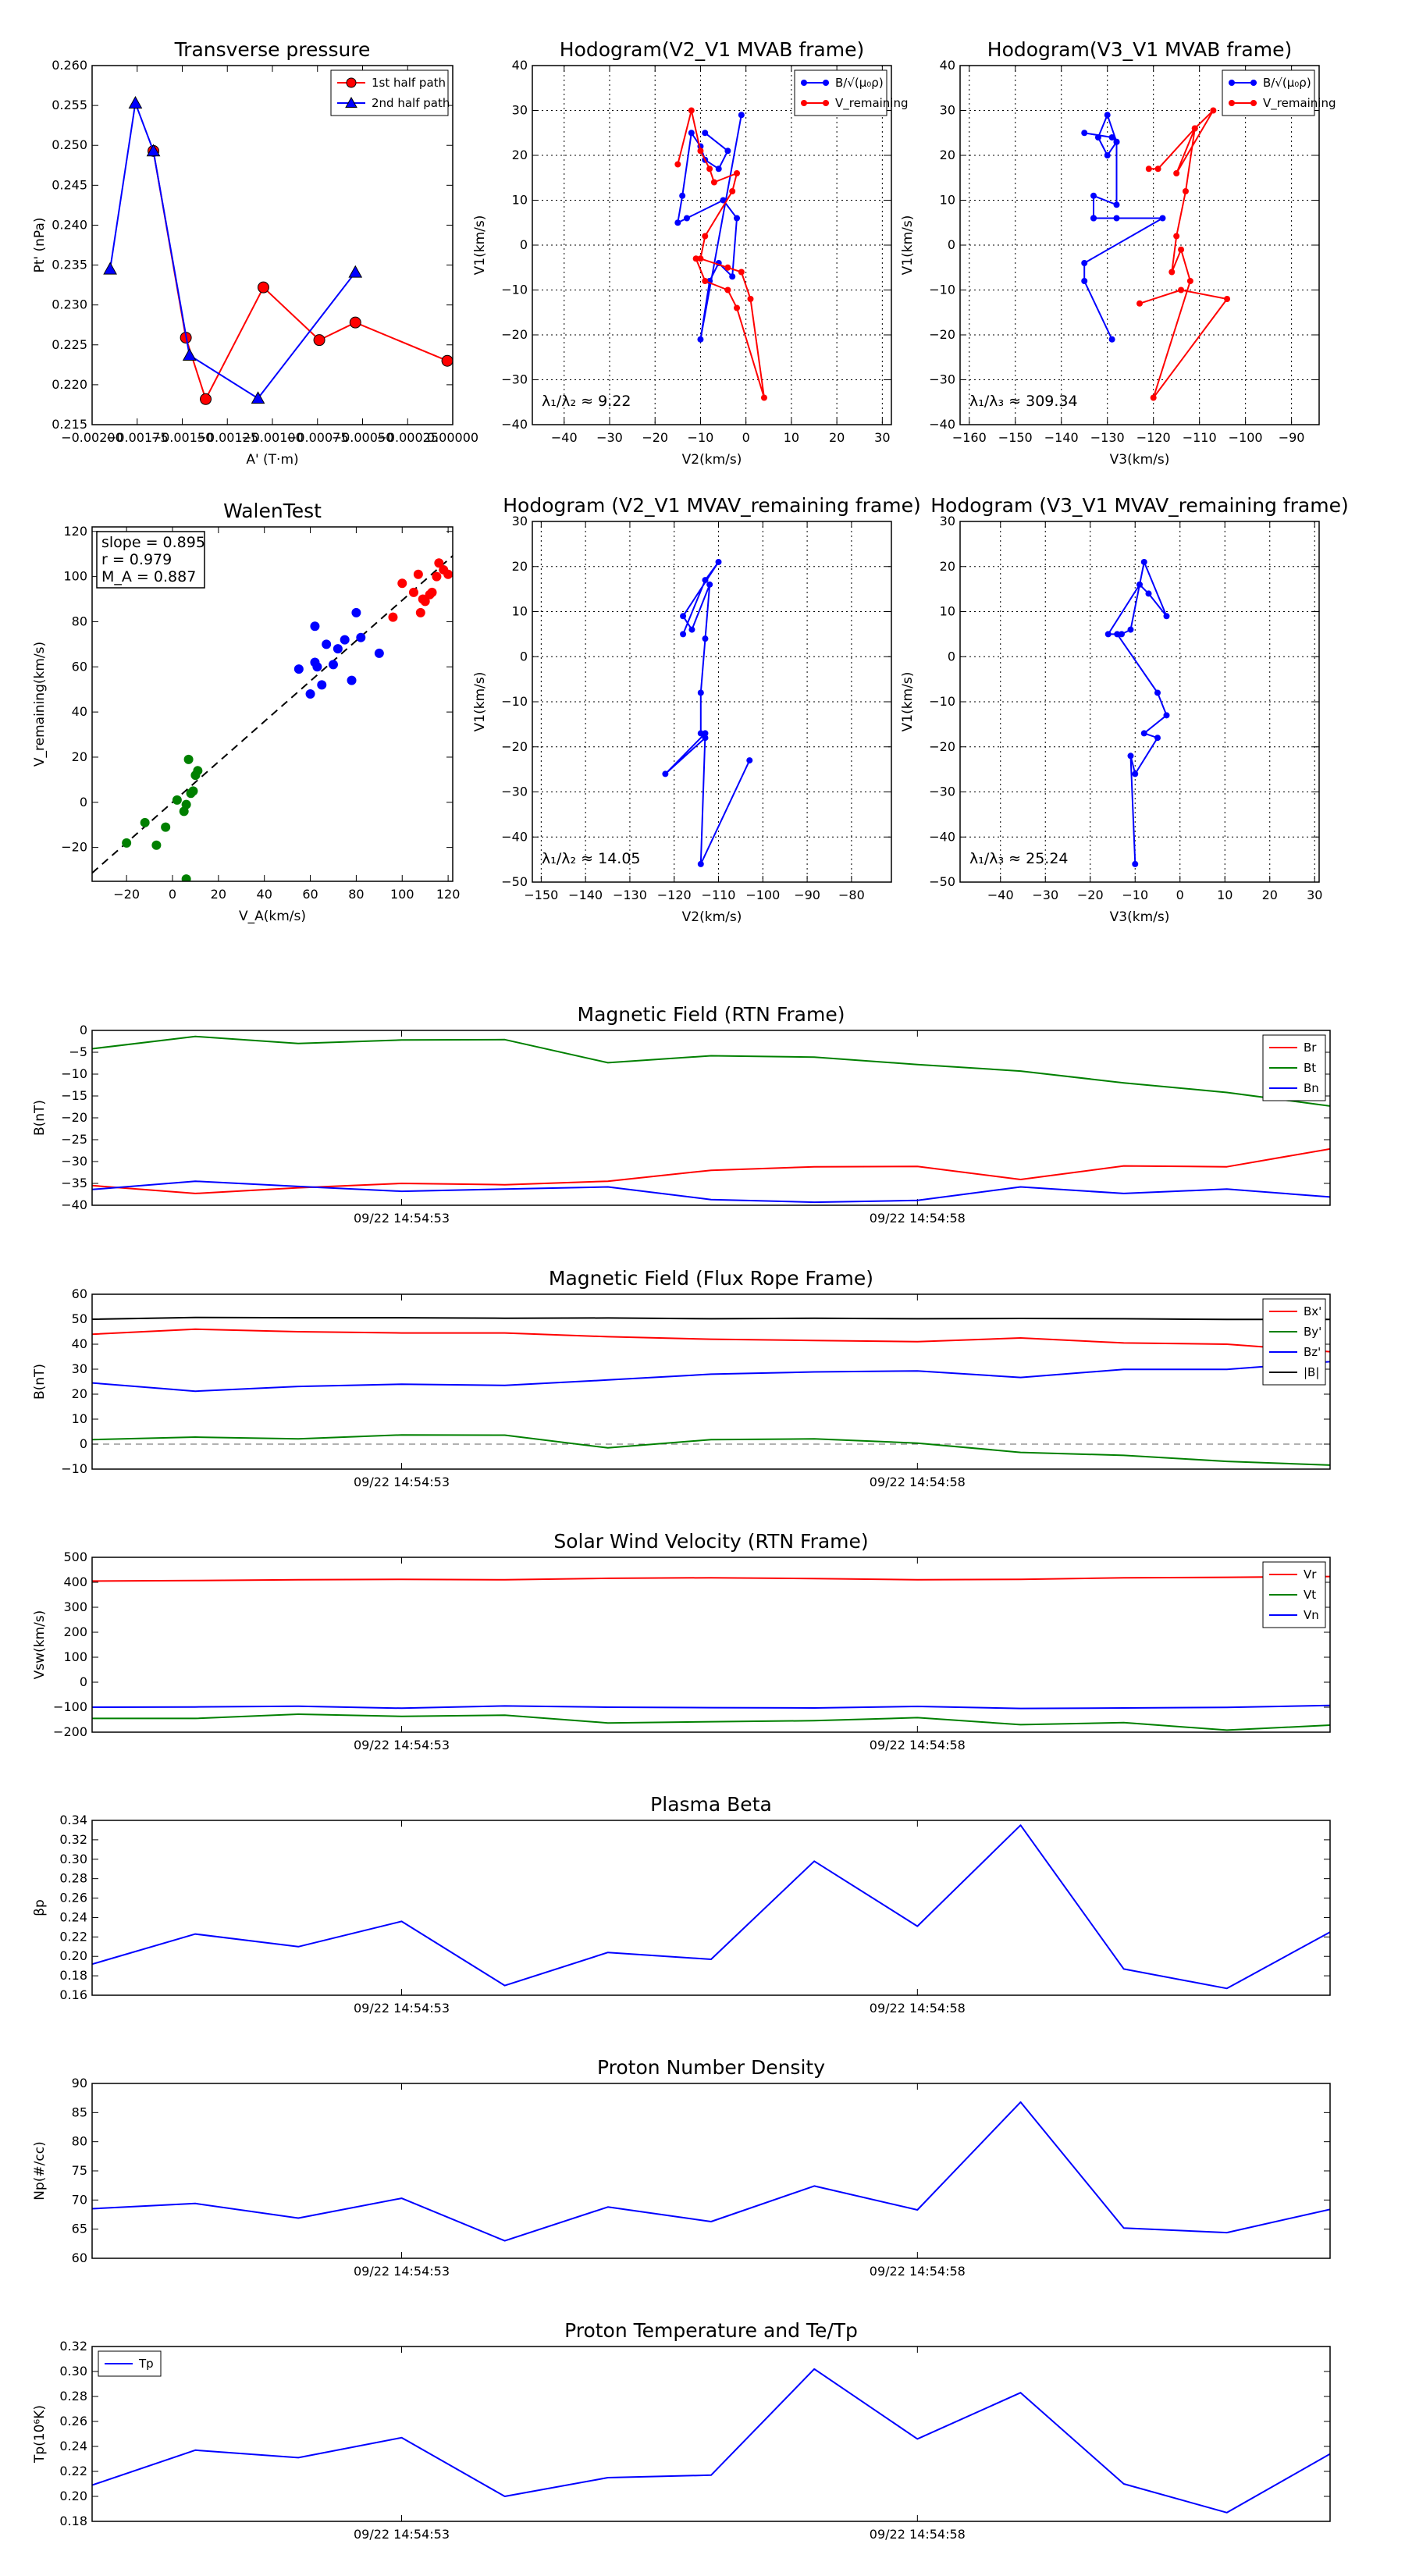  What do you see at coordinates (310, 894) in the screenshot?
I see `x-tick-label: 60` at bounding box center [310, 894].